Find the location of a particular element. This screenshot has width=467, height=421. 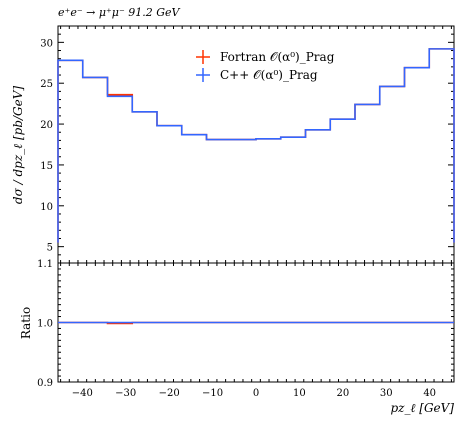

x-tick-label: 0 is located at coordinates (256, 393).